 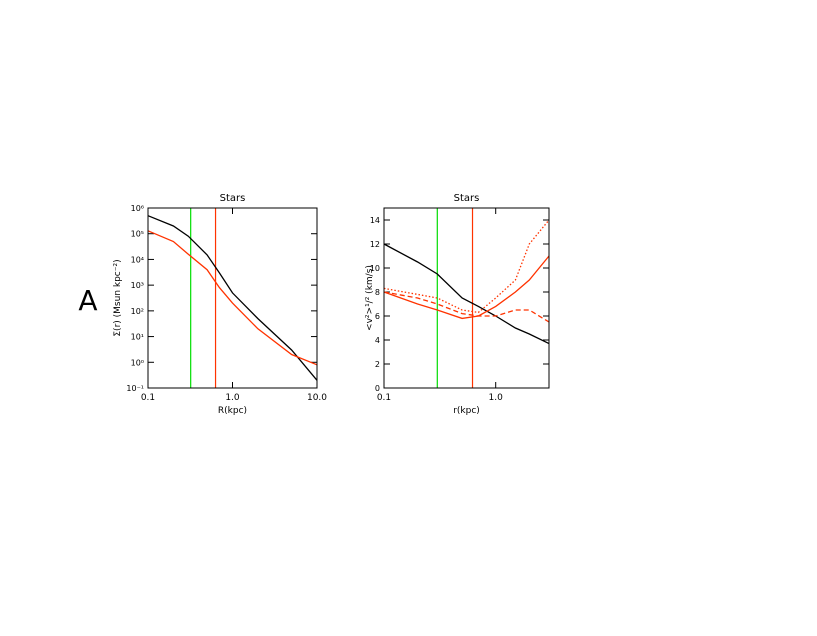 What do you see at coordinates (377, 388) in the screenshot?
I see `y-tick-label: 0` at bounding box center [377, 388].